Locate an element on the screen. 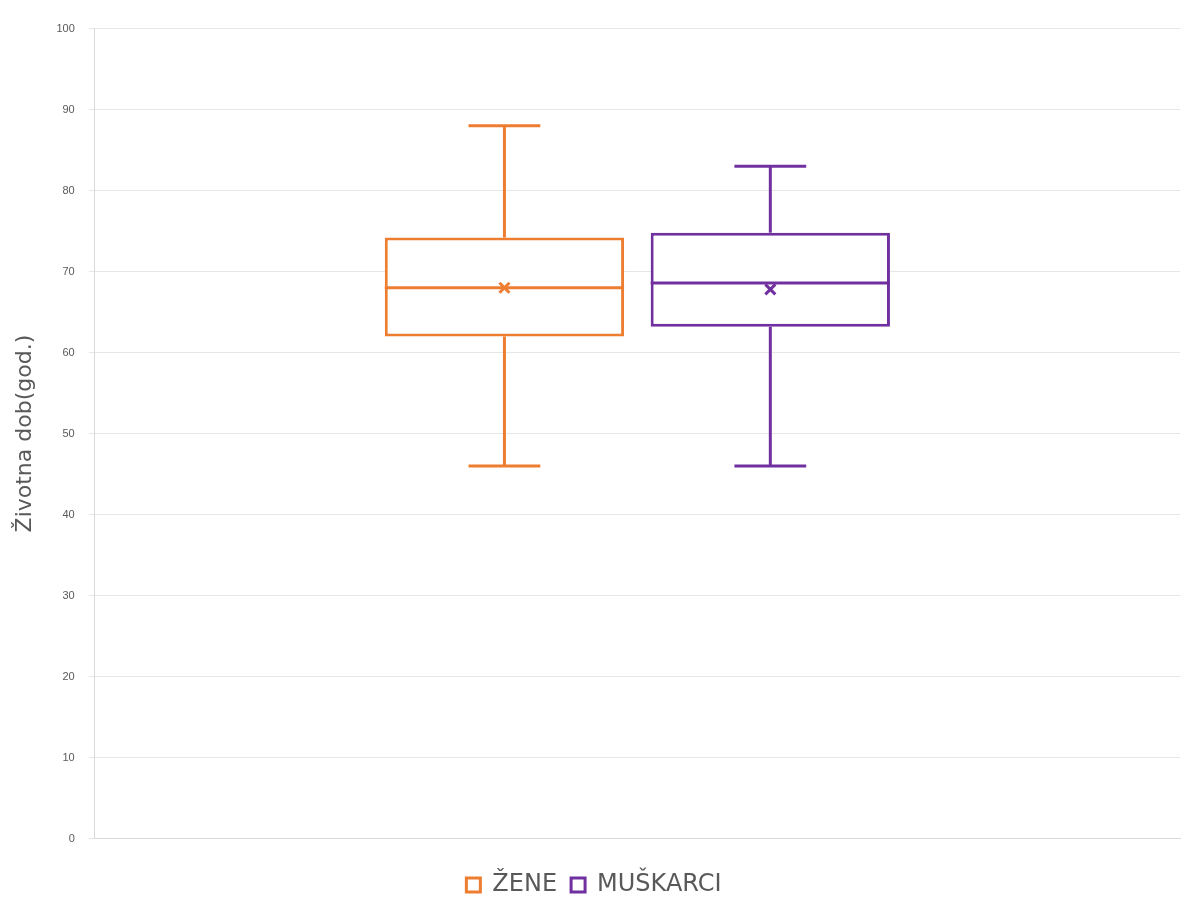 The height and width of the screenshot is (915, 1192). y-tick-label: 80 is located at coordinates (68, 189).